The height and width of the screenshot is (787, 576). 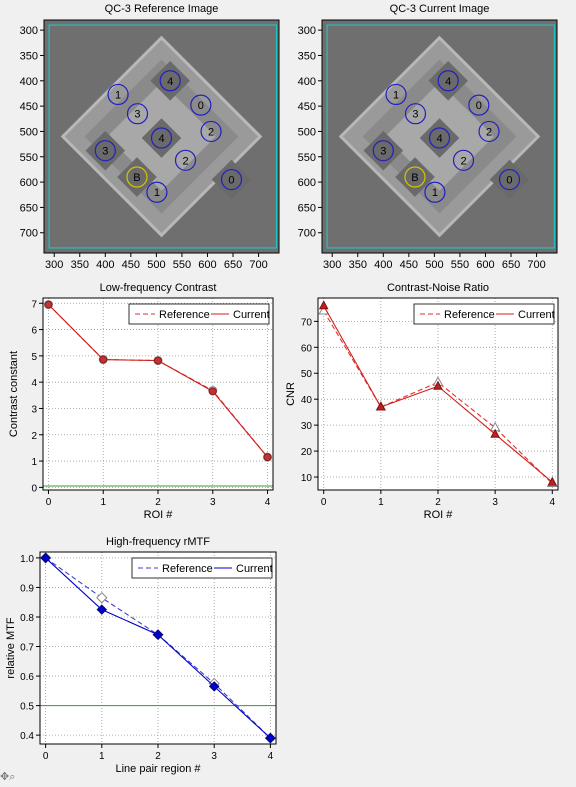 I want to click on legend-label-reference: Reference, so click(x=187, y=569).